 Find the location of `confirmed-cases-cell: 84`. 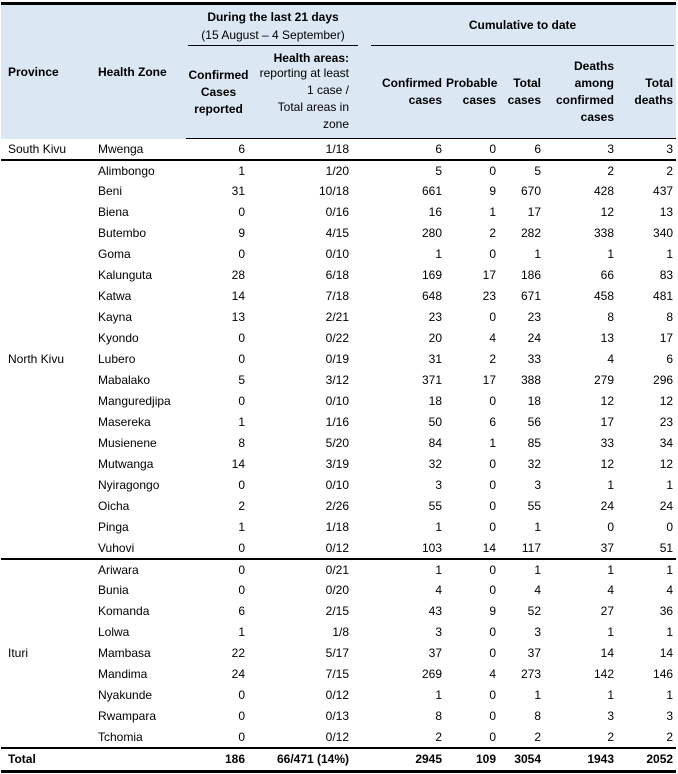

confirmed-cases-cell: 84 is located at coordinates (435, 443).